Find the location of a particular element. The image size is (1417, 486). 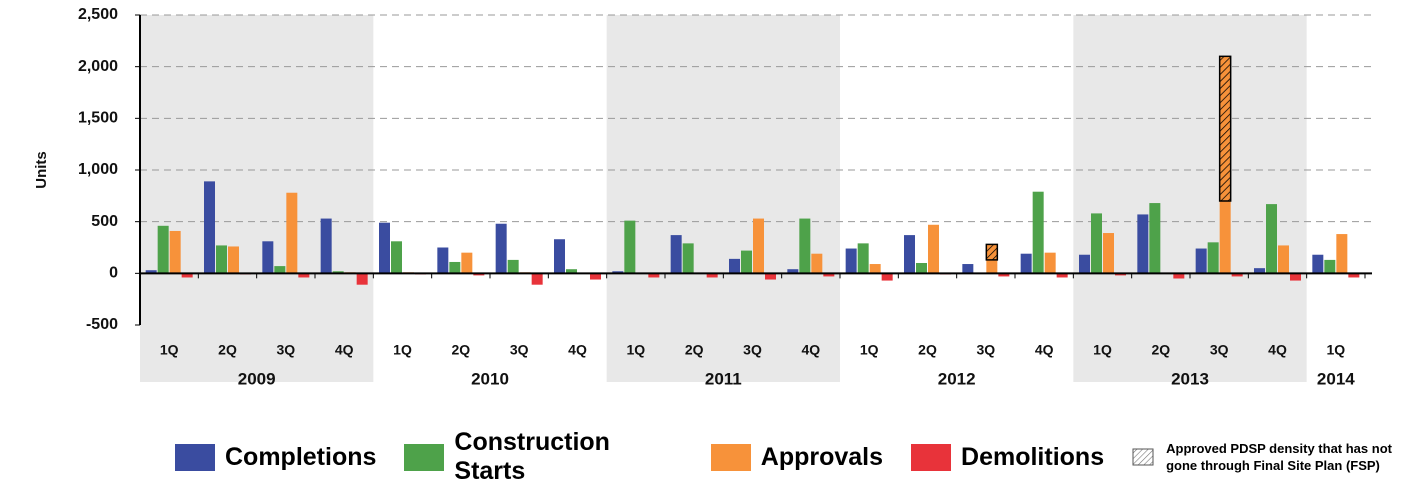

legend-item: Completions is located at coordinates (275, 457).